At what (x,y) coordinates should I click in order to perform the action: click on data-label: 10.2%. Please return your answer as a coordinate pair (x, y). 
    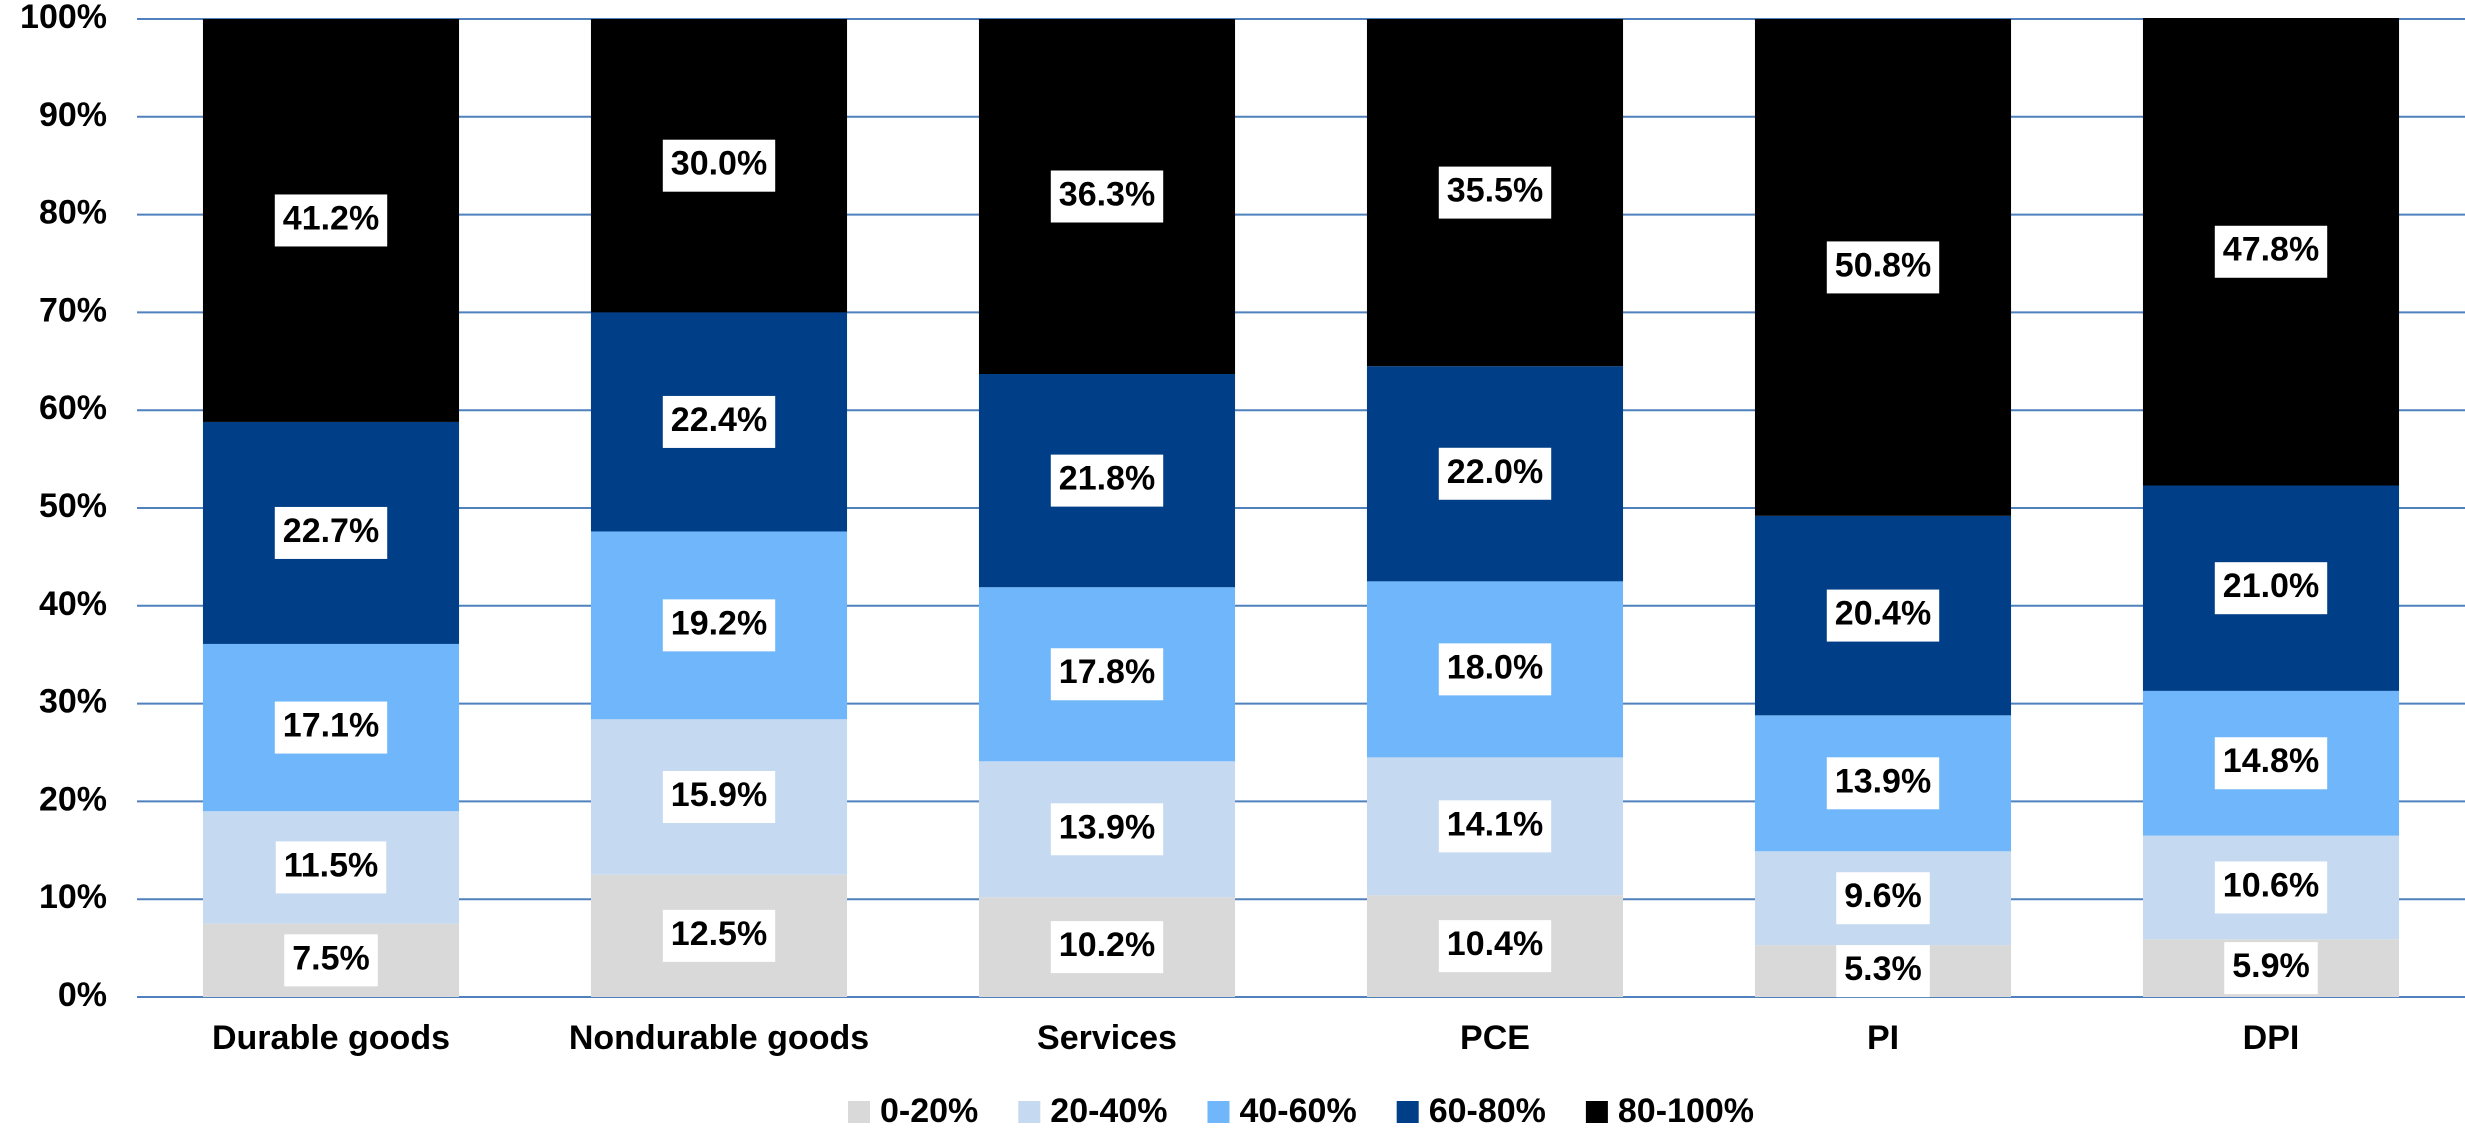
    Looking at the image, I should click on (1107, 945).